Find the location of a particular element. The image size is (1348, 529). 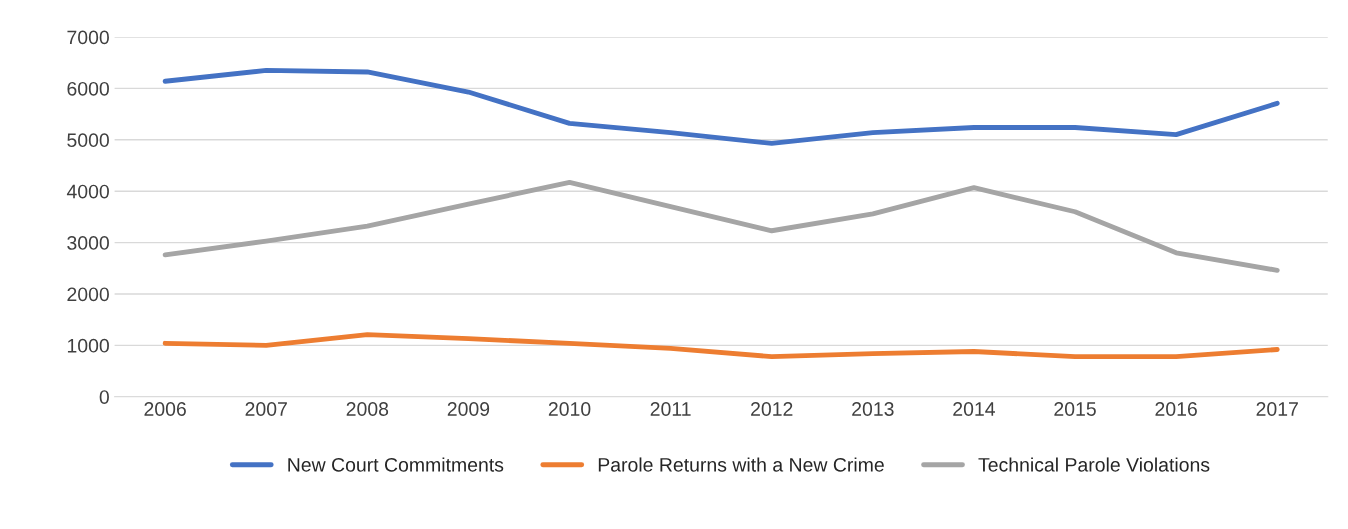

x-tick-label: 2012 is located at coordinates (772, 409).